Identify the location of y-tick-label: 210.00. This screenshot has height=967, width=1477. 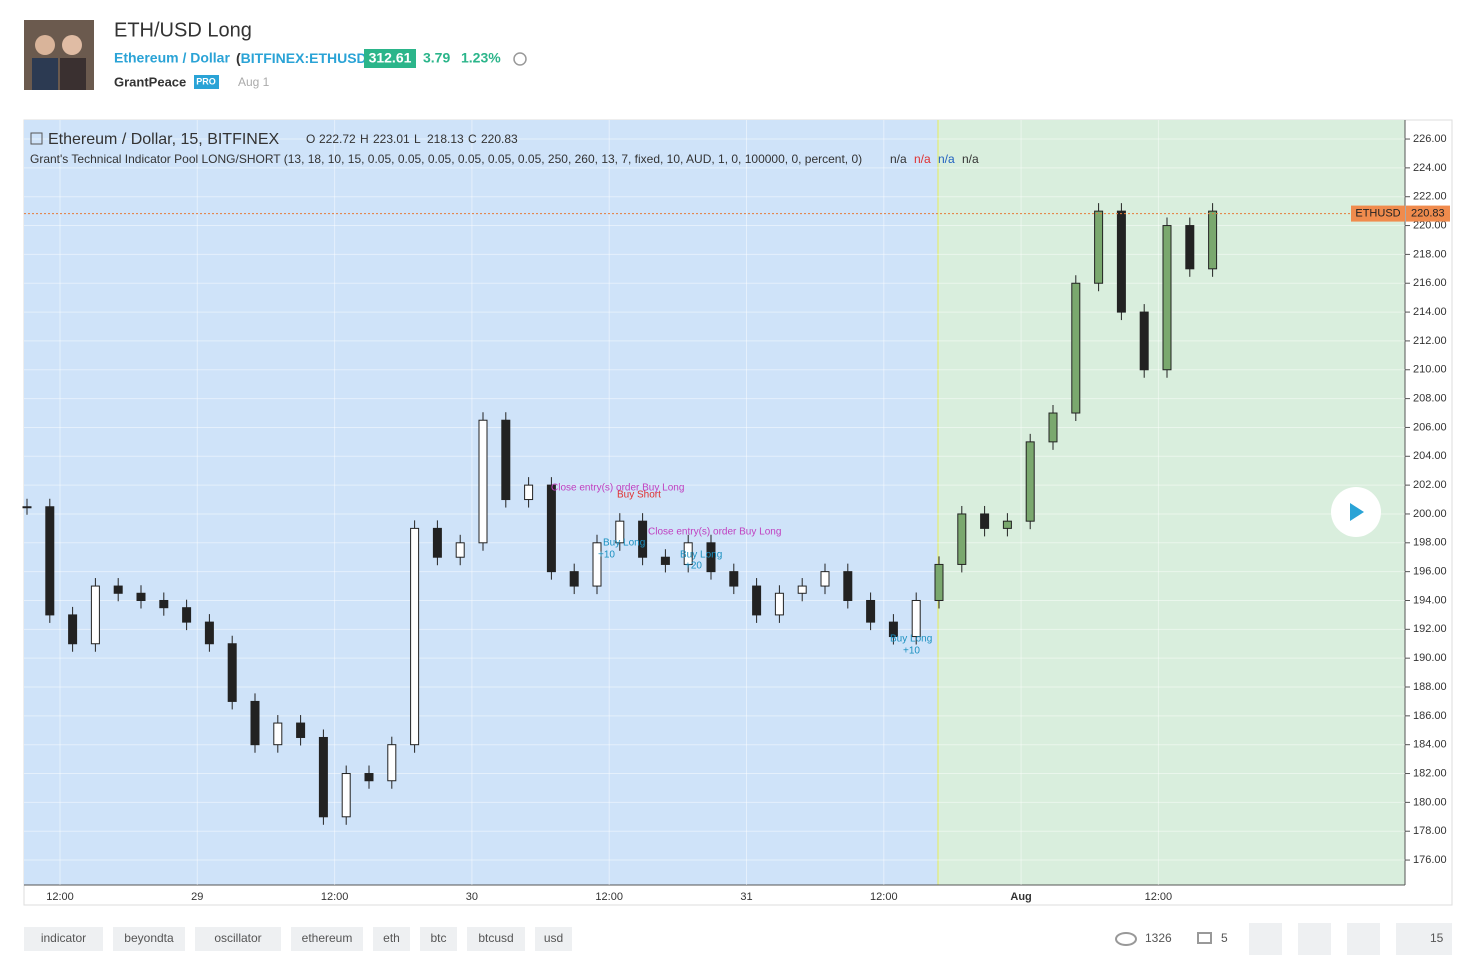
(1430, 370).